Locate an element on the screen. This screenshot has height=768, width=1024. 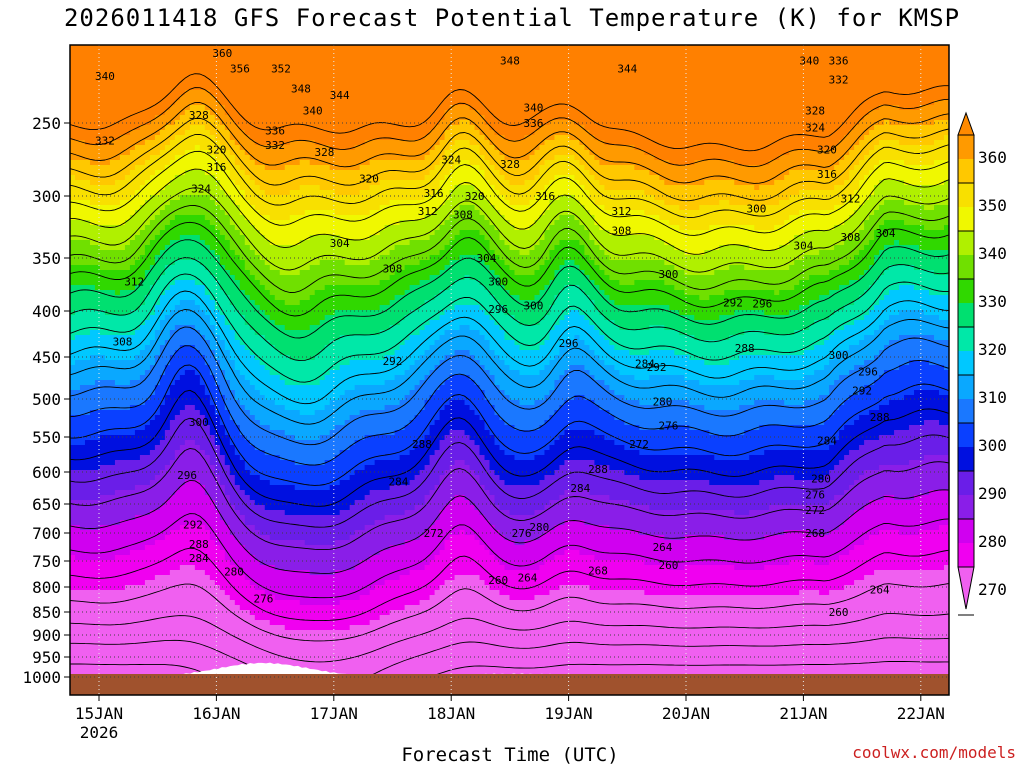
y-tick-label: 1000 is located at coordinates (41, 677).